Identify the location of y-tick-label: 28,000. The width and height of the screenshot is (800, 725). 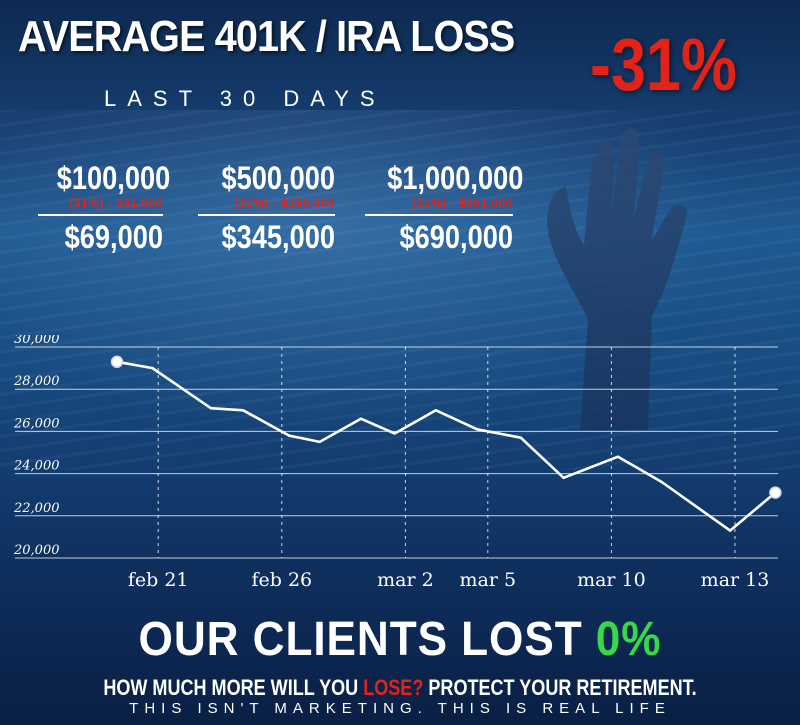
(36, 381).